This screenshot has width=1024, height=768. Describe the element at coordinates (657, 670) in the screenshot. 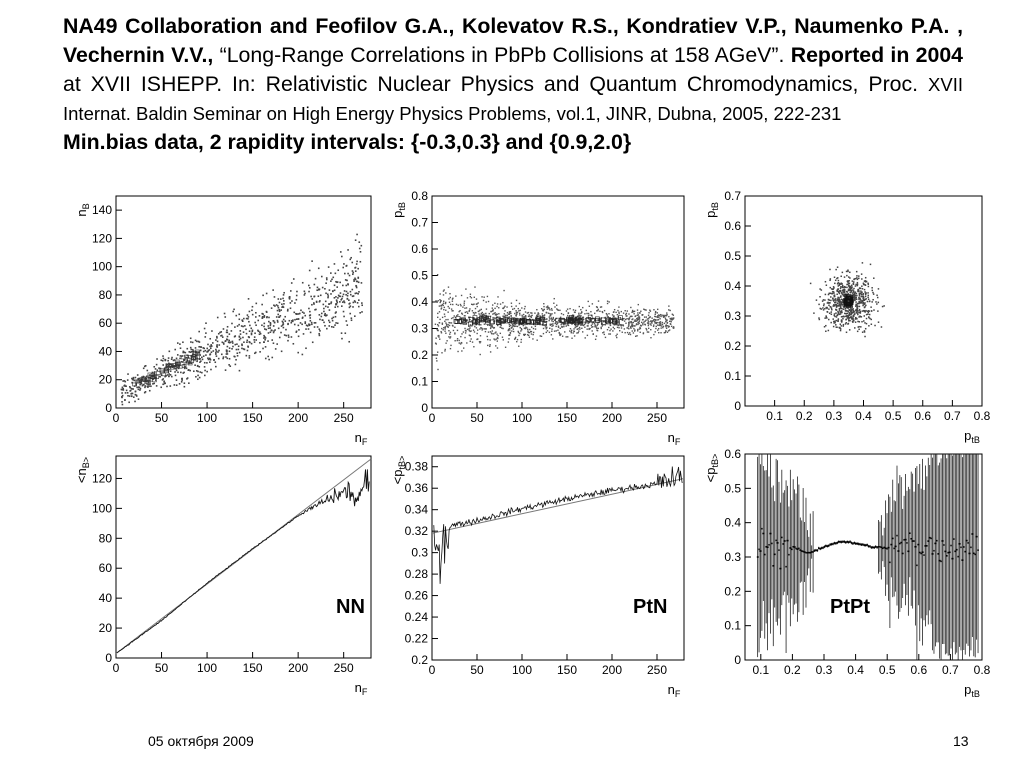

I see `x-tick-label: 250` at that location.